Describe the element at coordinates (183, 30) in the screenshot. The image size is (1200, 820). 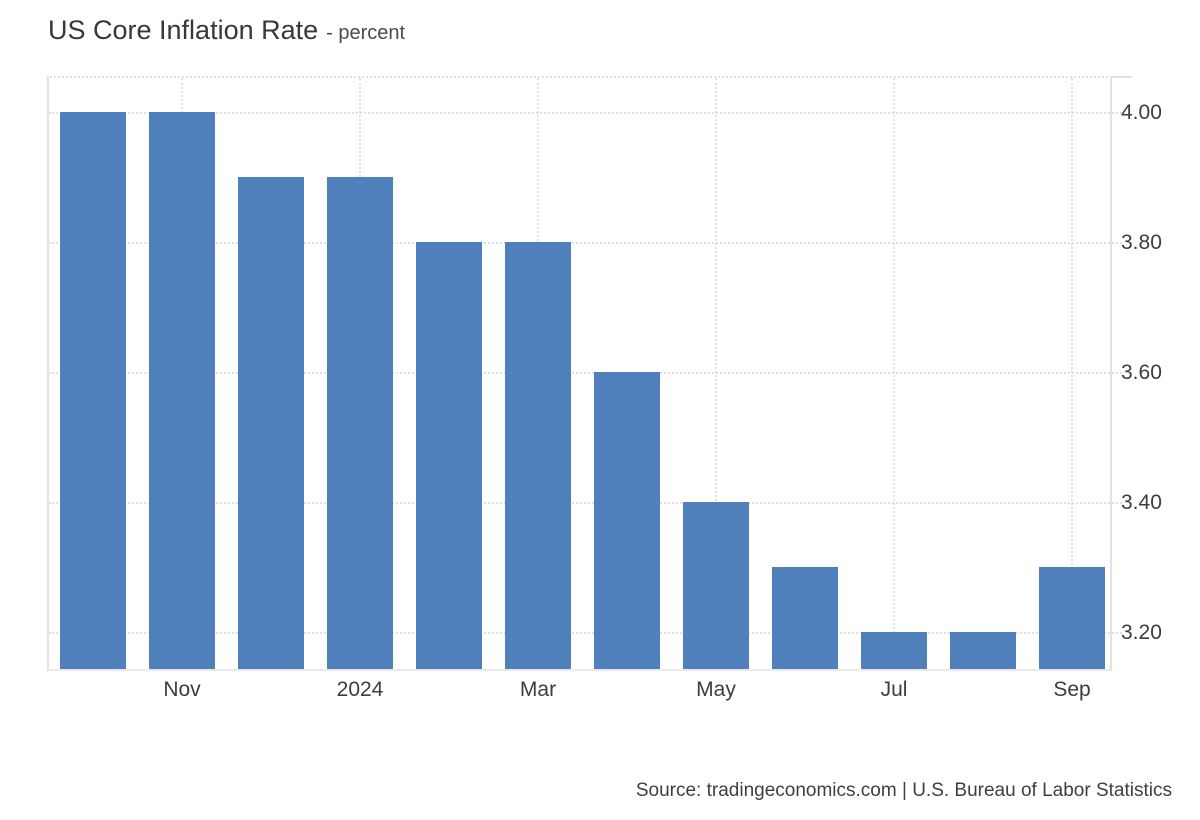
I see `chart-title: US Core Inflation Rate` at that location.